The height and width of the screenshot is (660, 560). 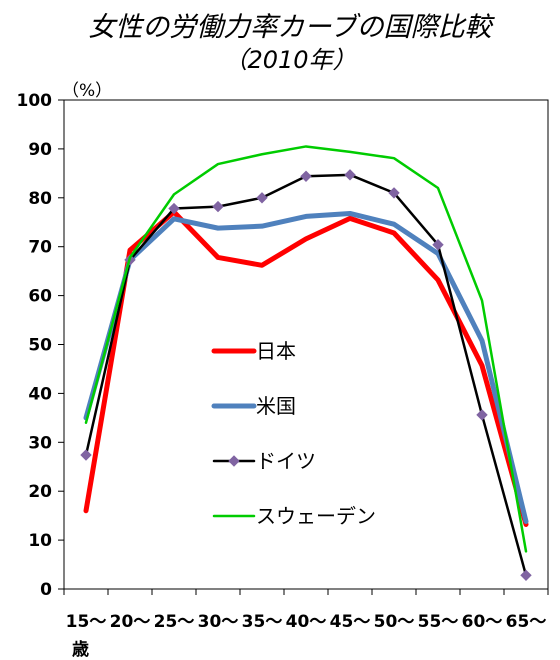 What do you see at coordinates (40, 541) in the screenshot?
I see `y-tick-label: 10` at bounding box center [40, 541].